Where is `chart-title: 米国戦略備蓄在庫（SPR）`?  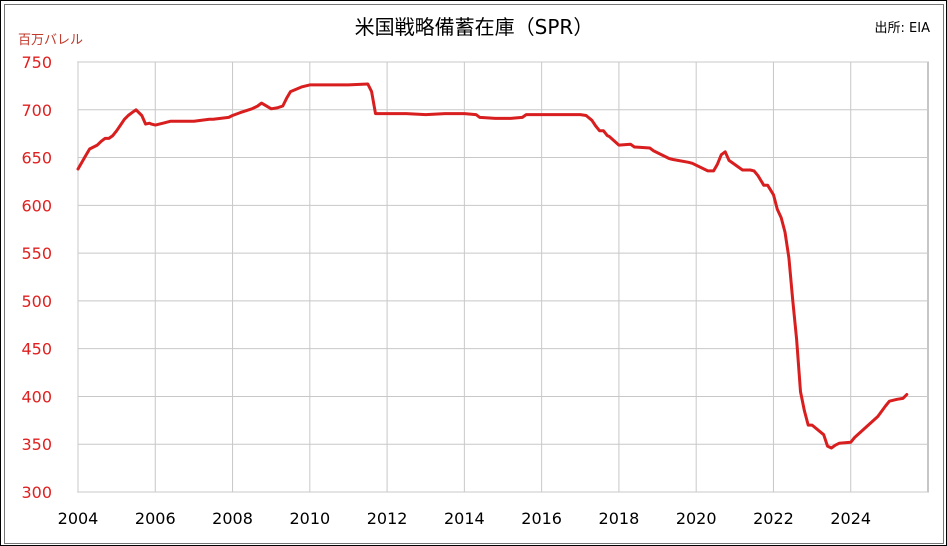 chart-title: 米国戦略備蓄在庫（SPR） is located at coordinates (474, 27).